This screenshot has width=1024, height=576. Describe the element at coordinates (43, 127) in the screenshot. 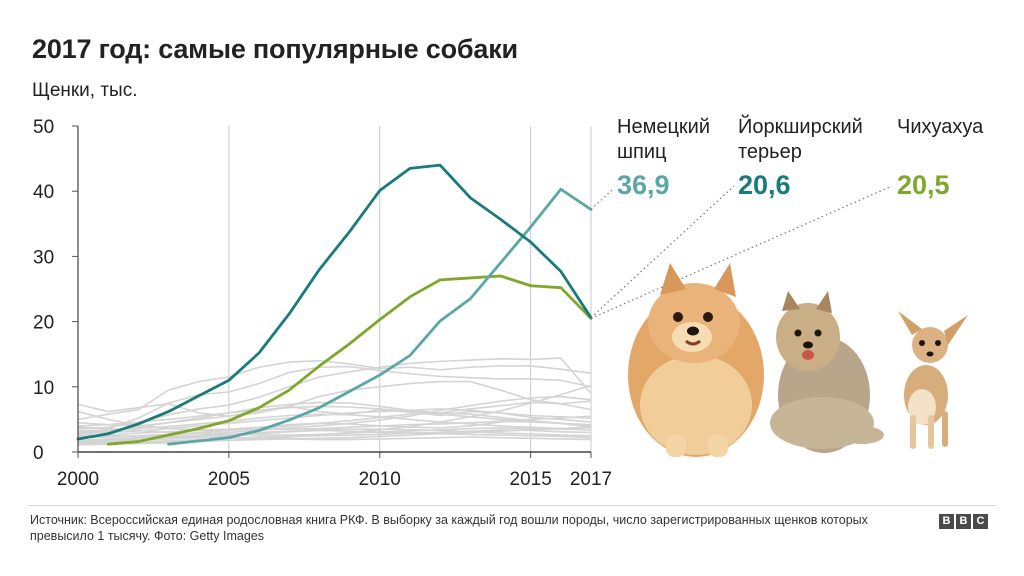

I see `y-tick-label-50: 50` at that location.